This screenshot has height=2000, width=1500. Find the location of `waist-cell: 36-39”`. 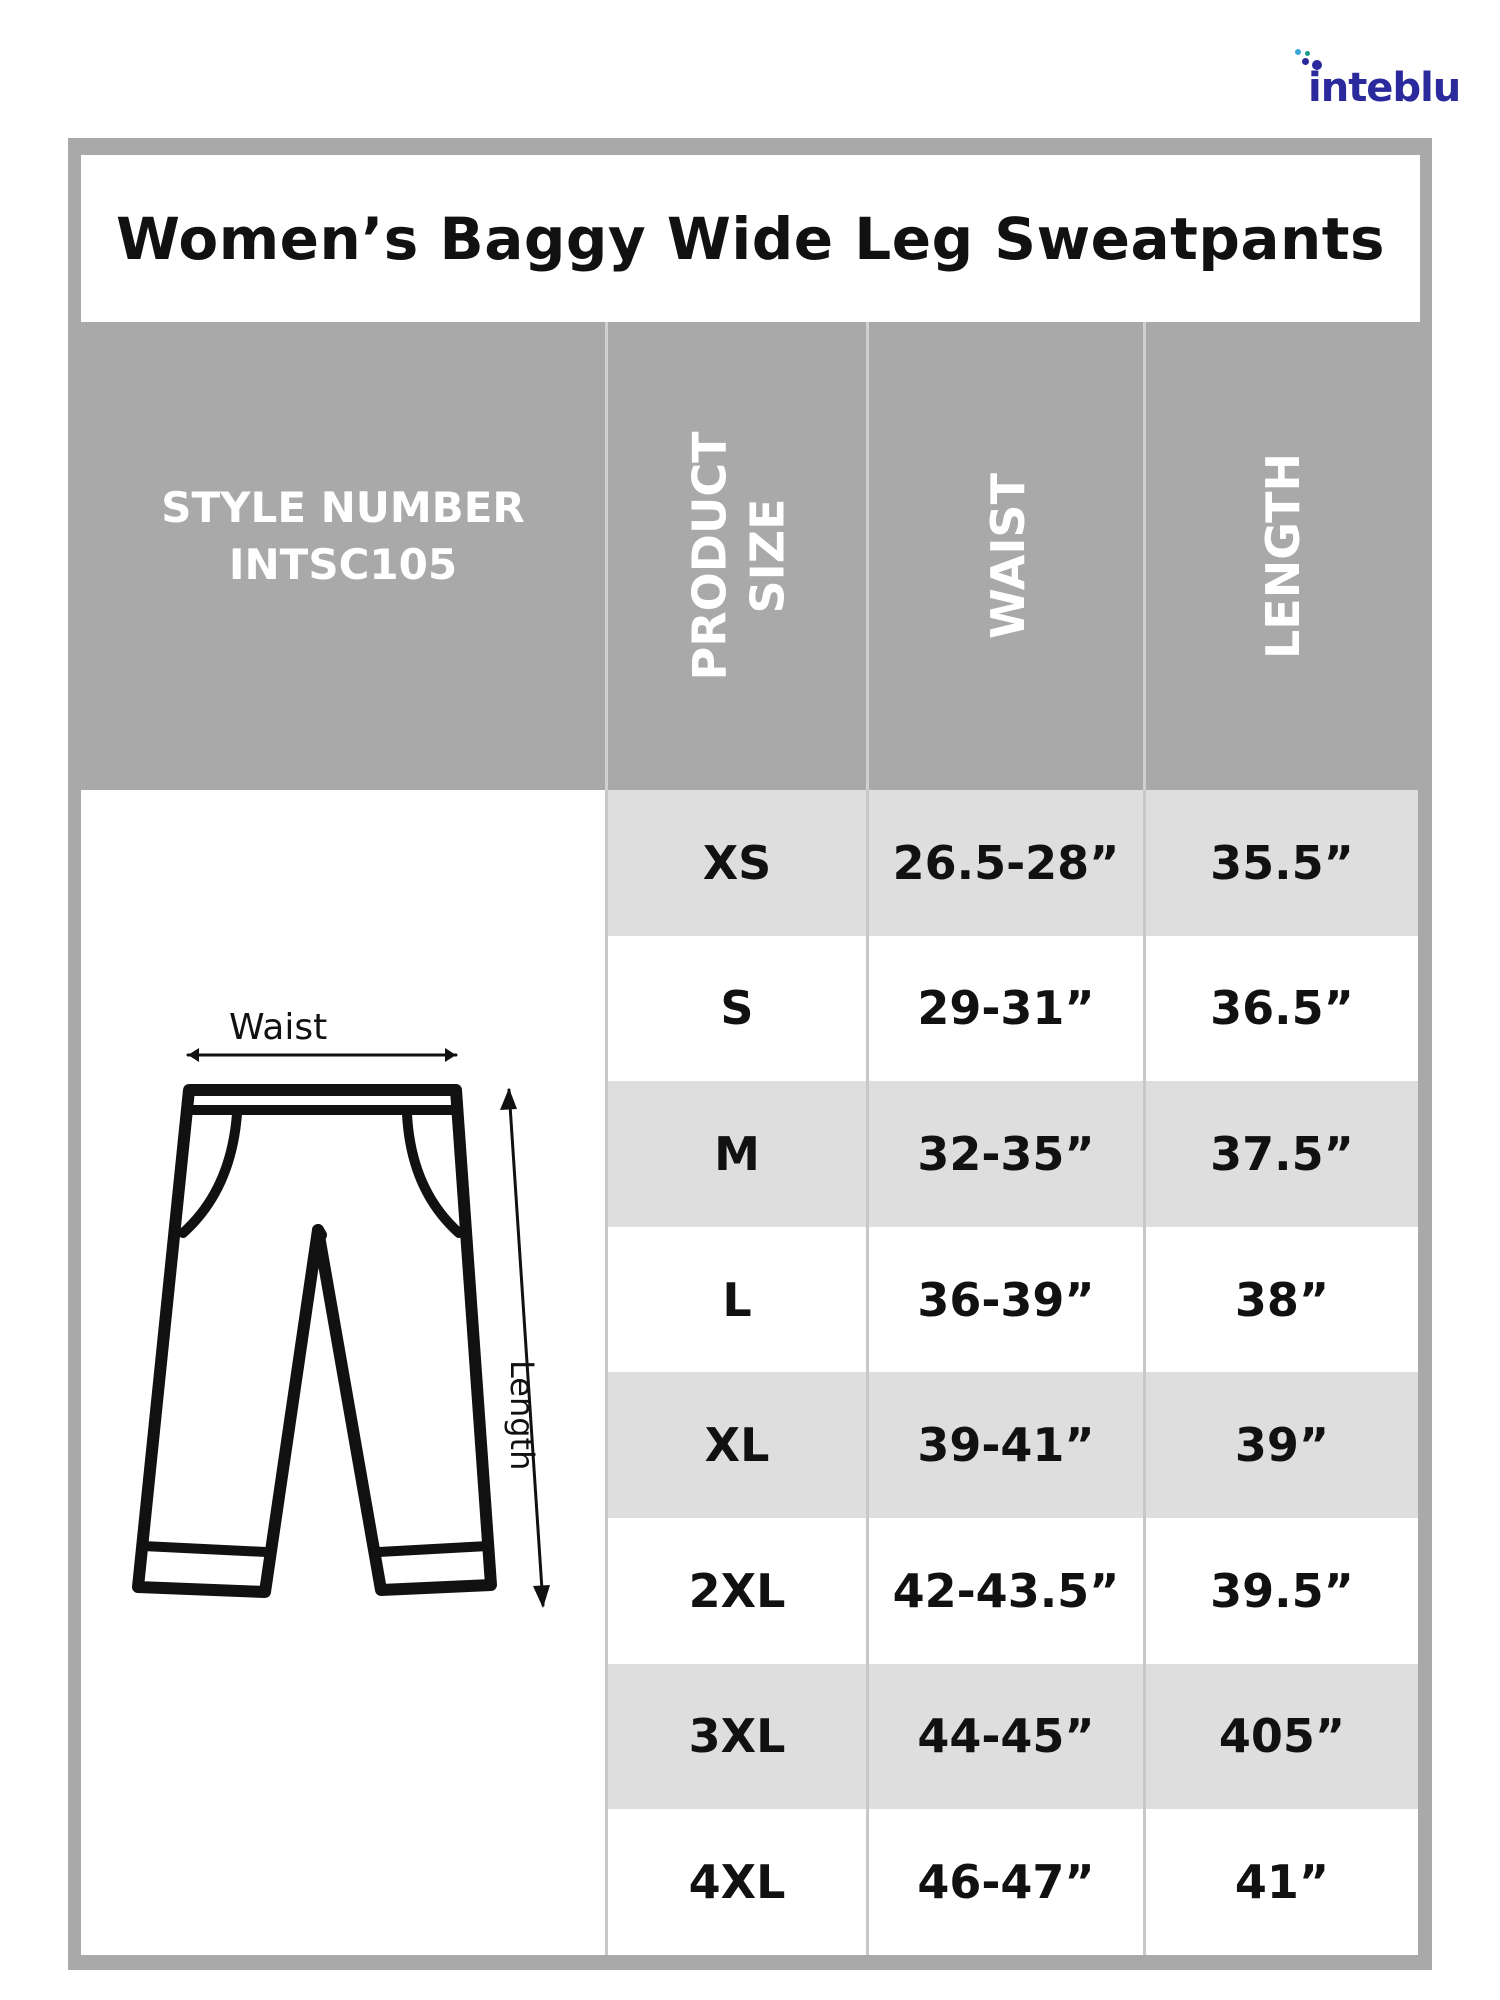

waist-cell: 36-39” is located at coordinates (1004, 1299).